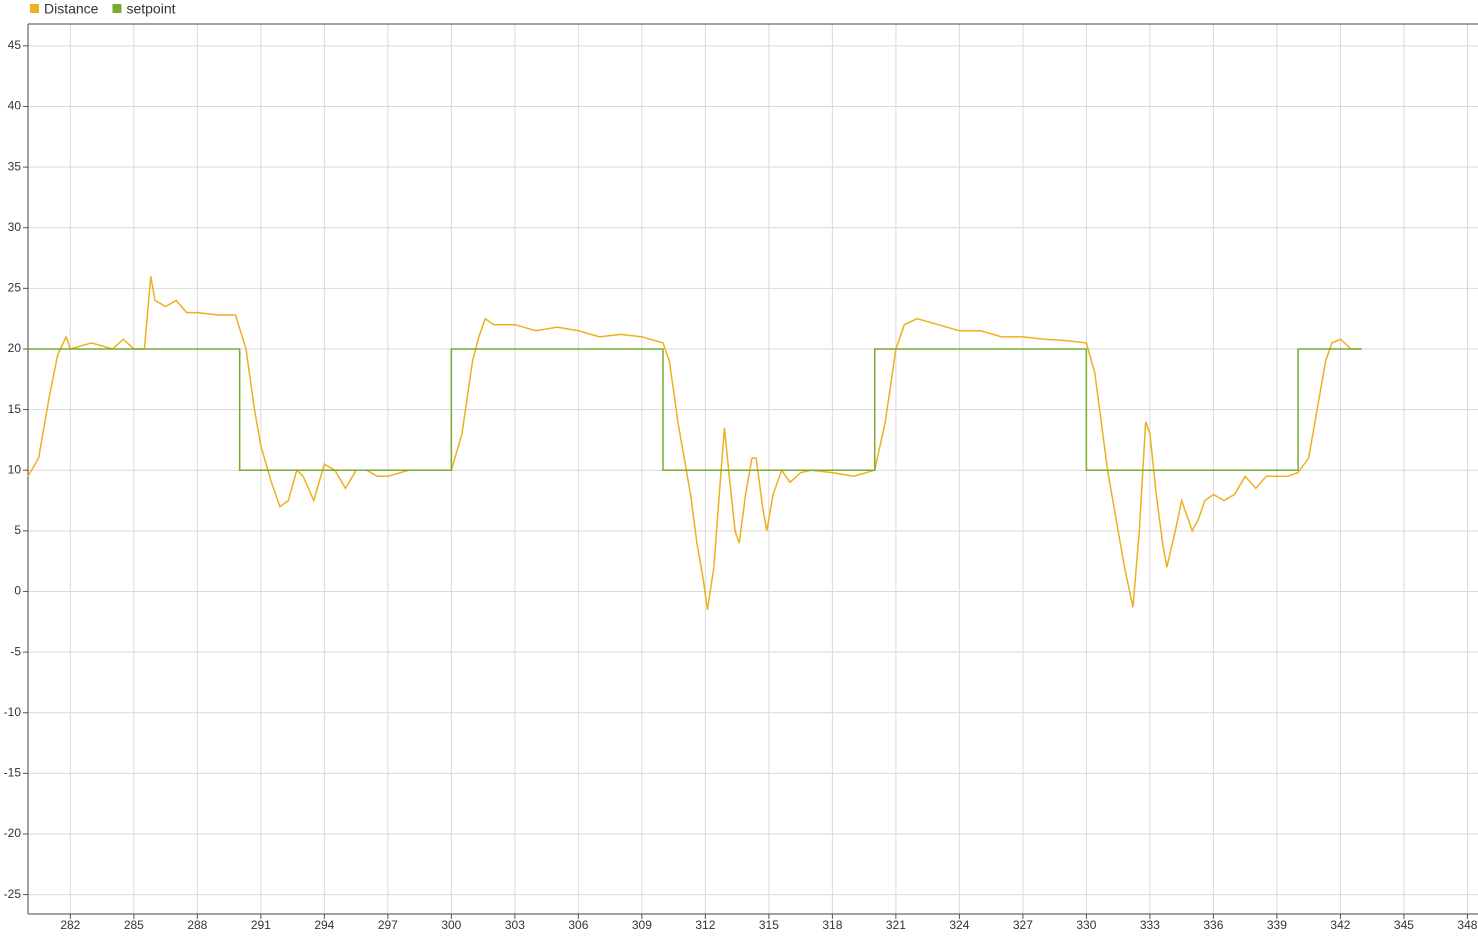 This screenshot has height=942, width=1478. What do you see at coordinates (1213, 925) in the screenshot?
I see `x-tick-label: 336` at bounding box center [1213, 925].